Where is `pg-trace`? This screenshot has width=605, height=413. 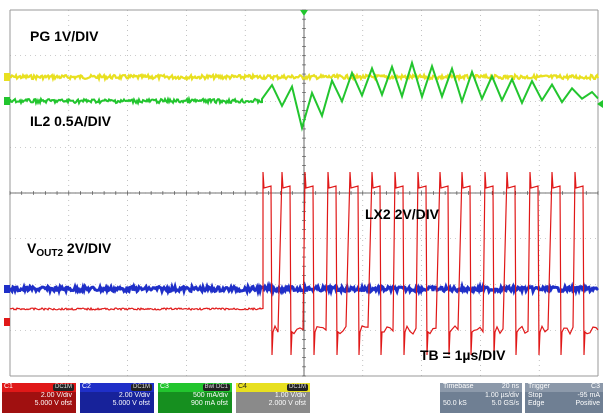
pg-trace is located at coordinates (304, 77).